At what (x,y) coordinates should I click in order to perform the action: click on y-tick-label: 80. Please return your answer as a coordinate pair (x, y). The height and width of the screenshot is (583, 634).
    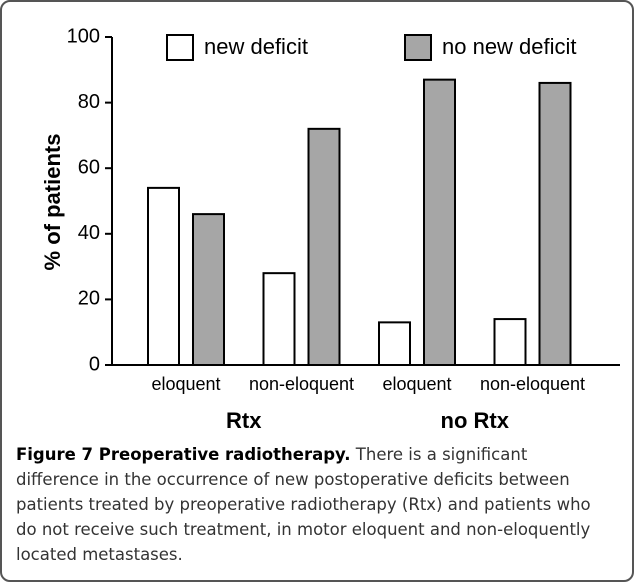
    Looking at the image, I should click on (89, 102).